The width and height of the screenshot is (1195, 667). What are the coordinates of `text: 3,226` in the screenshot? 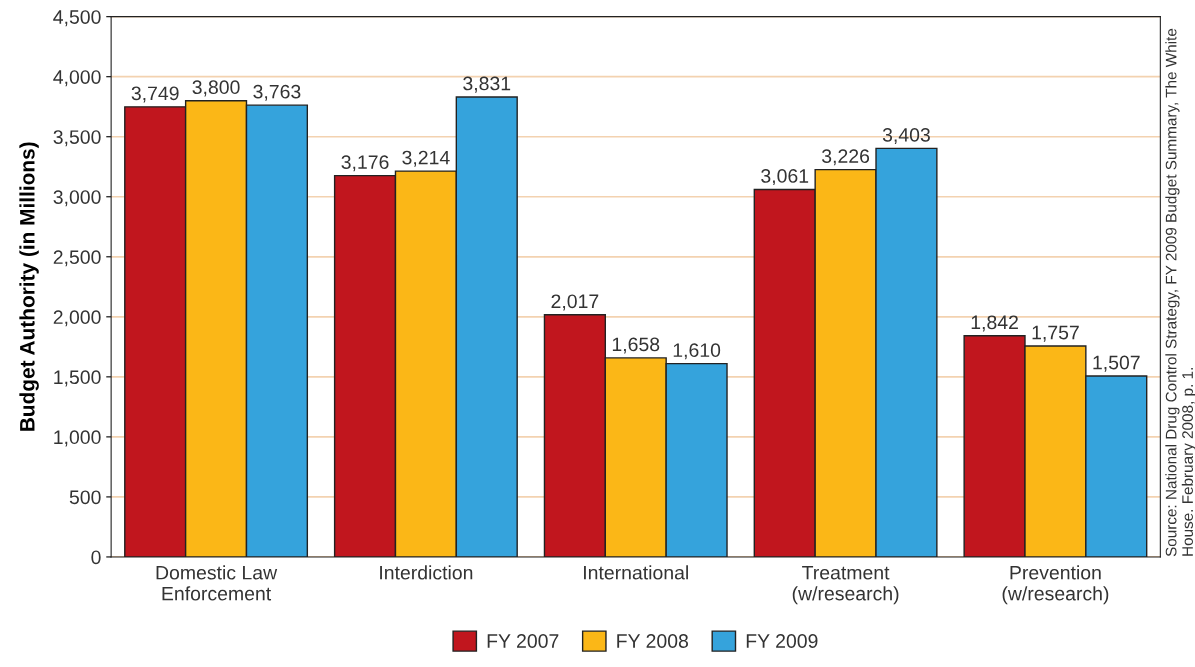 It's located at (846, 157).